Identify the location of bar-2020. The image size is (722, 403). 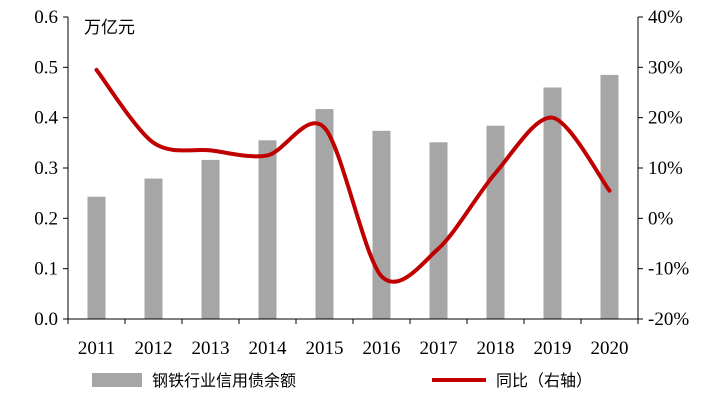
(609, 197).